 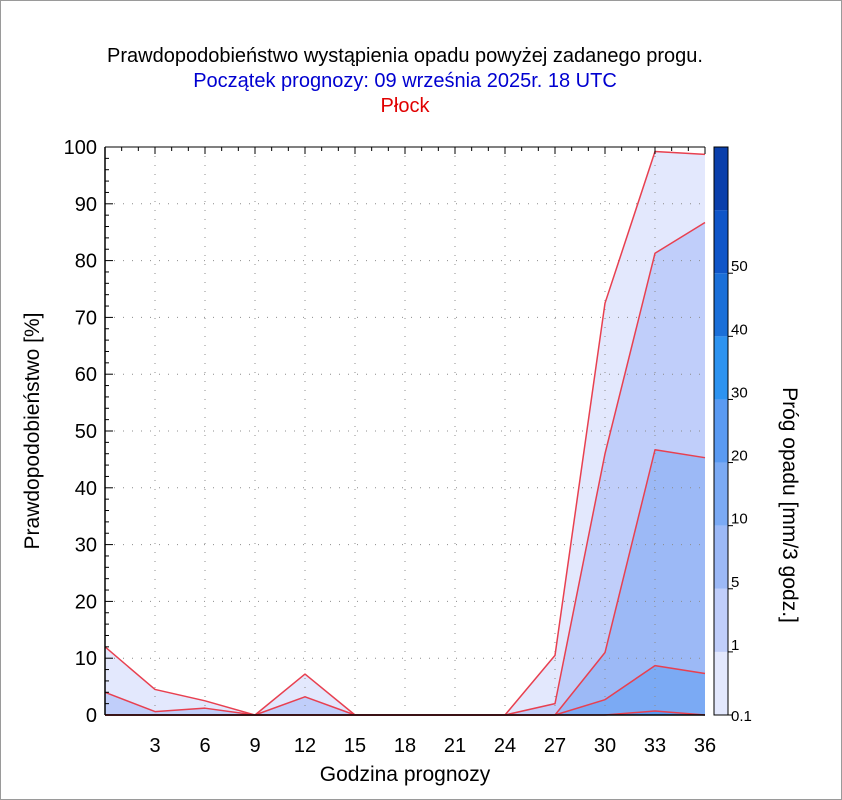 I want to click on x-tick-label: 27, so click(x=555, y=746).